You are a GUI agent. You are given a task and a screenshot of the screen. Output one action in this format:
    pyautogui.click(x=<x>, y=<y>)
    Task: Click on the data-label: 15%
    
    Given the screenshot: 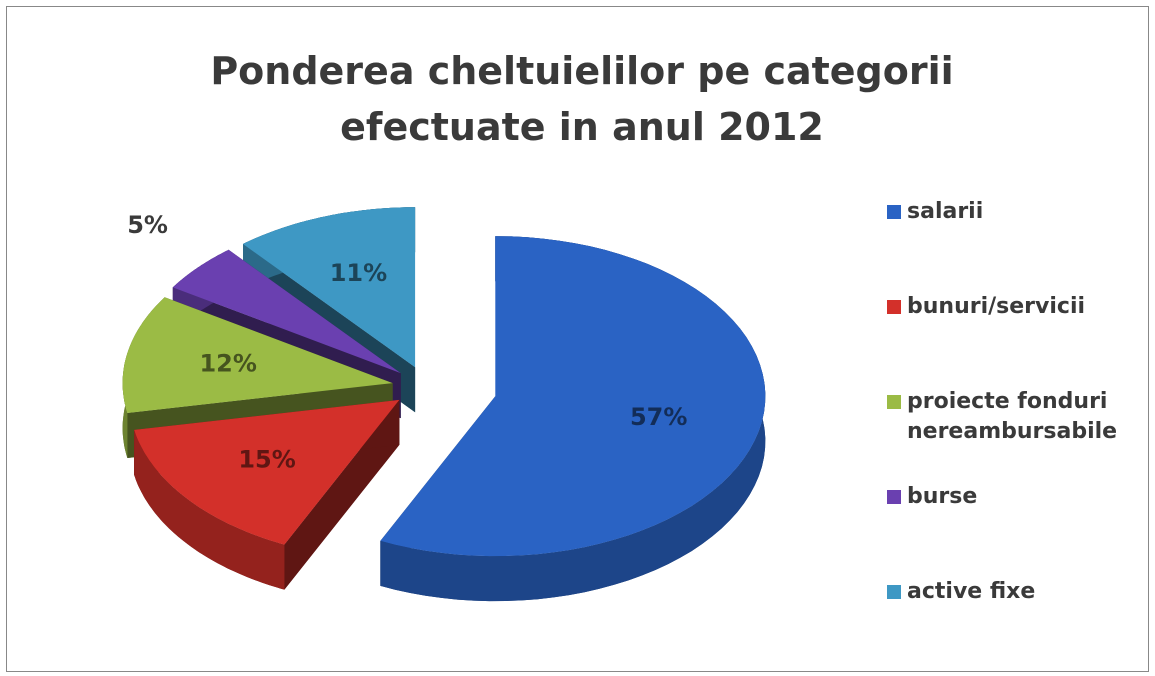 What is the action you would take?
    pyautogui.click(x=266, y=460)
    